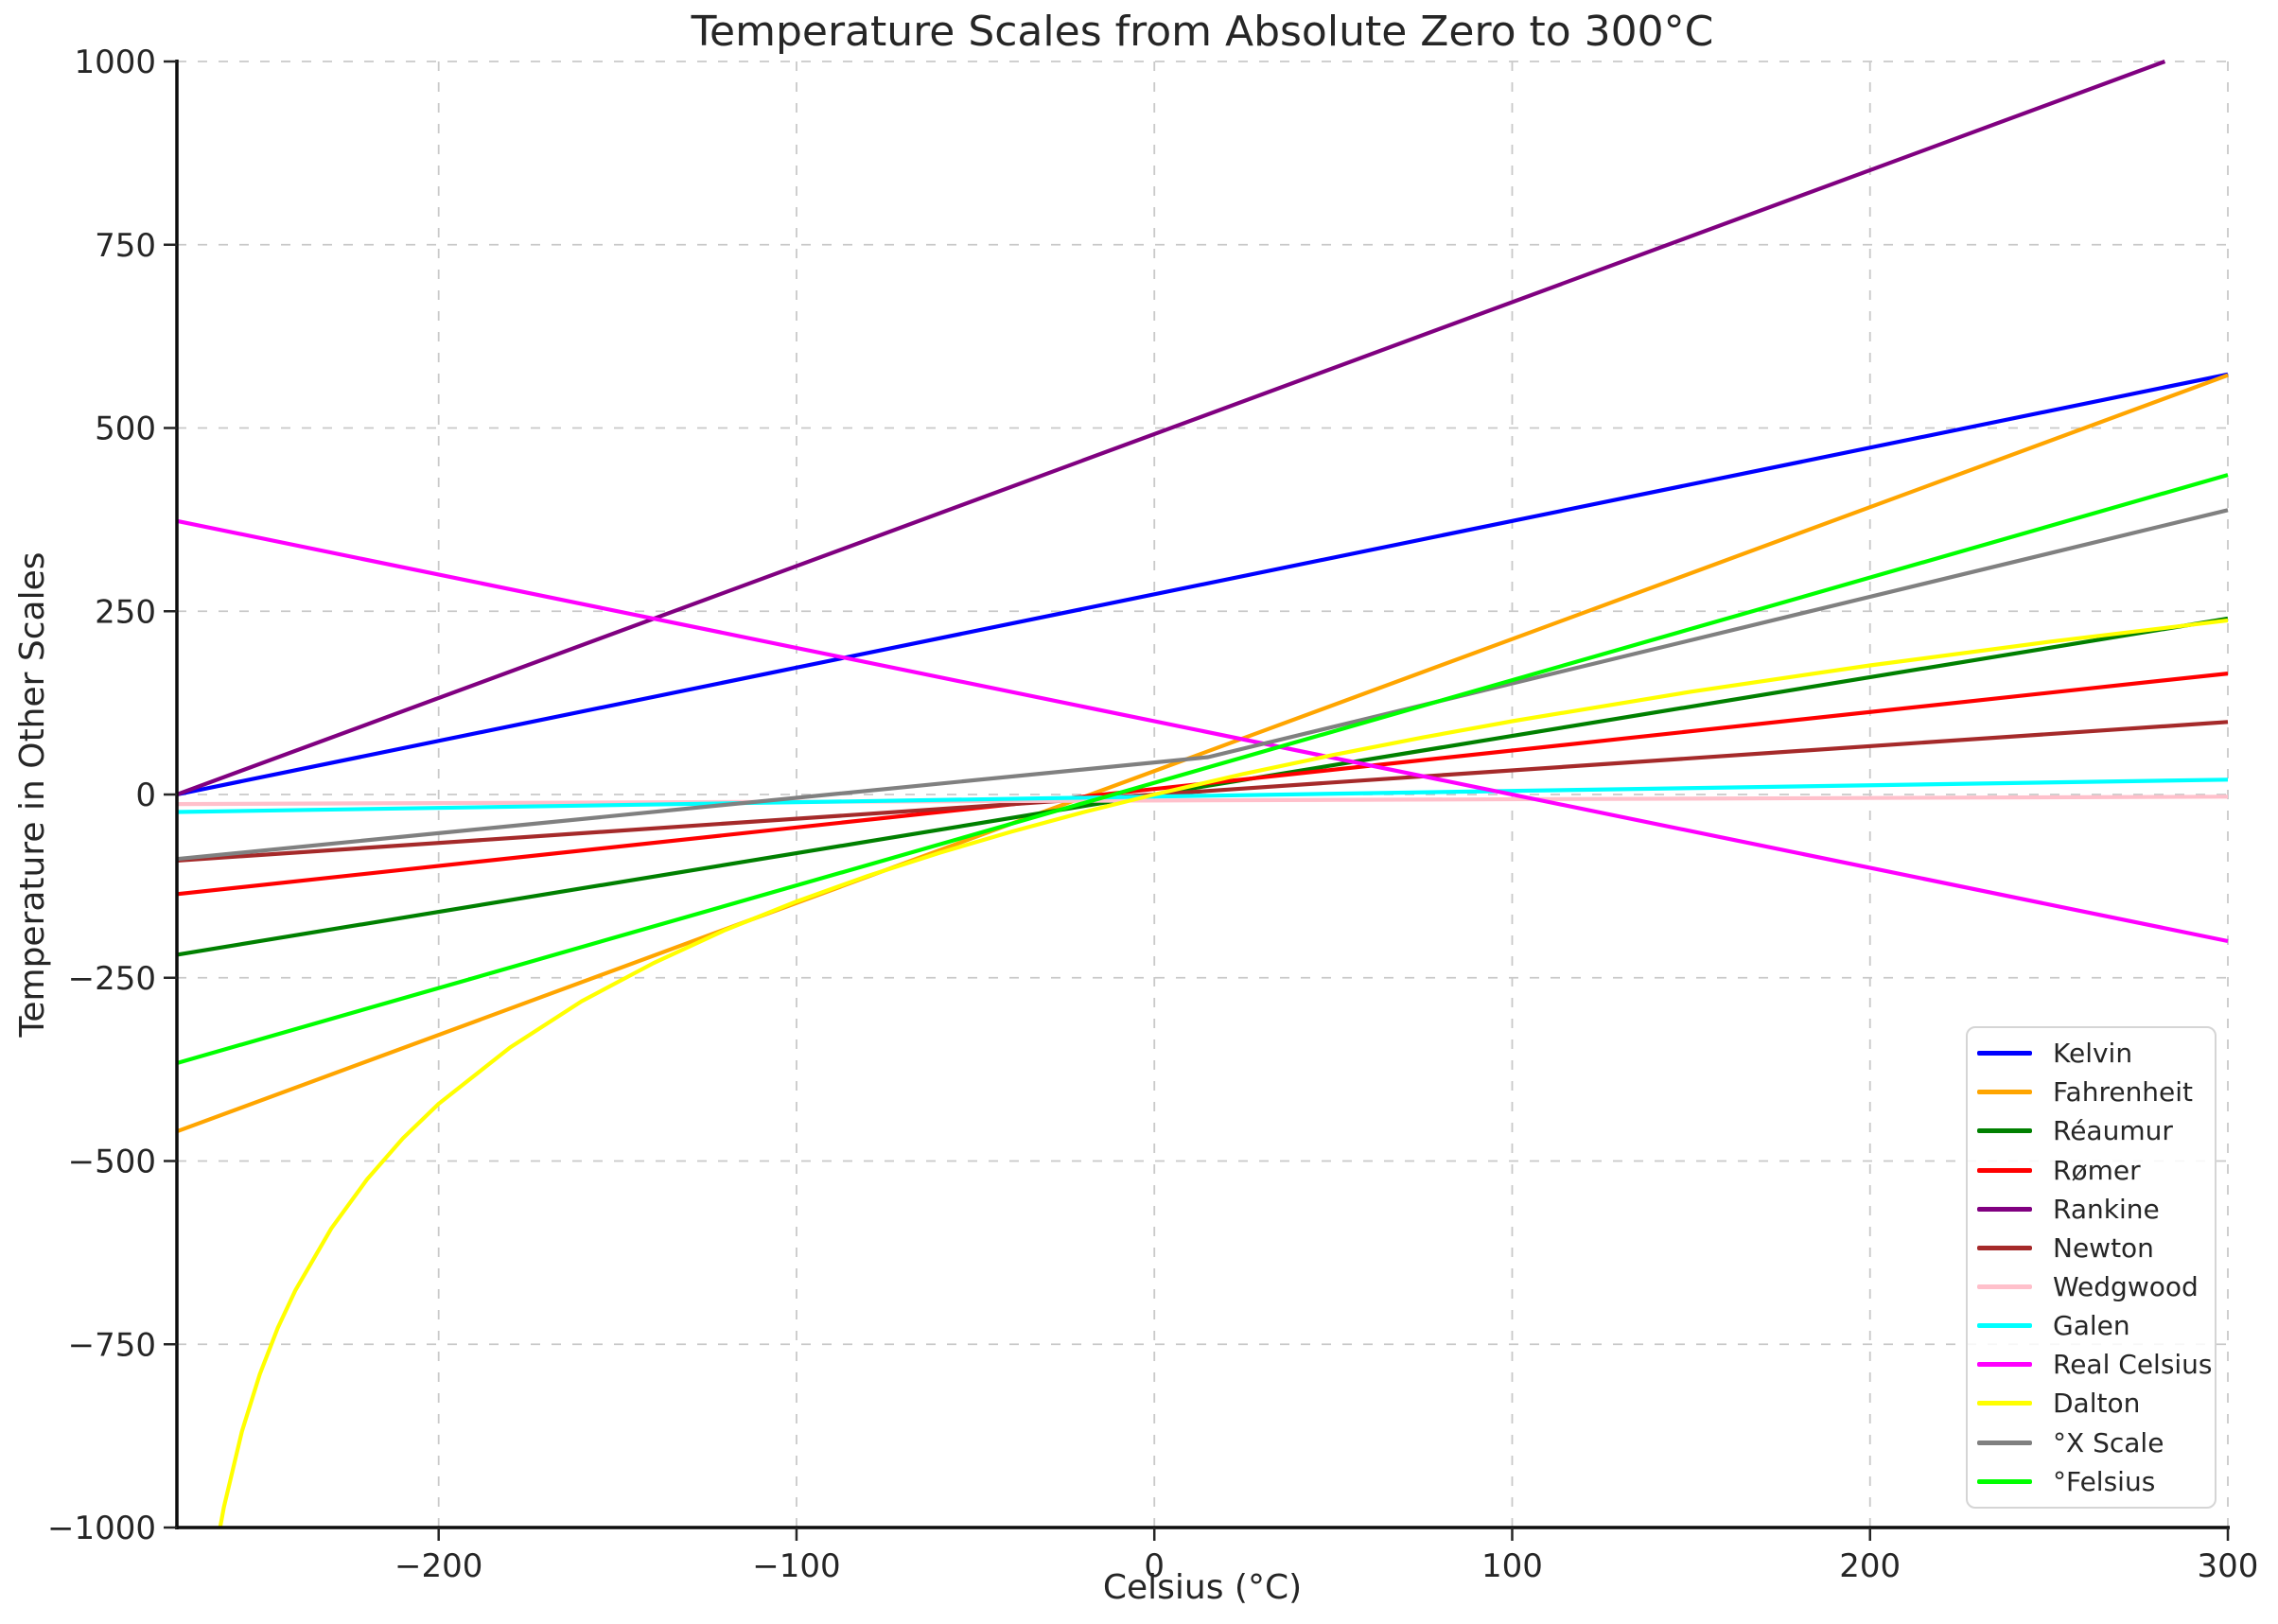 The width and height of the screenshot is (2278, 1624). Describe the element at coordinates (2133, 1365) in the screenshot. I see `legend-label-real-celsius: Real Celsius` at that location.